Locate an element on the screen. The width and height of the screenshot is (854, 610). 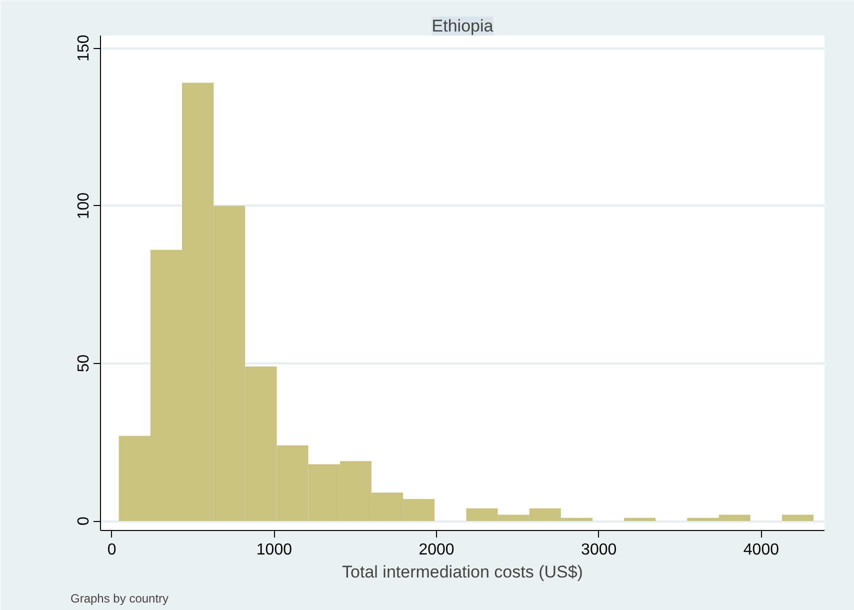
x-tick-label: 2000 is located at coordinates (436, 550).